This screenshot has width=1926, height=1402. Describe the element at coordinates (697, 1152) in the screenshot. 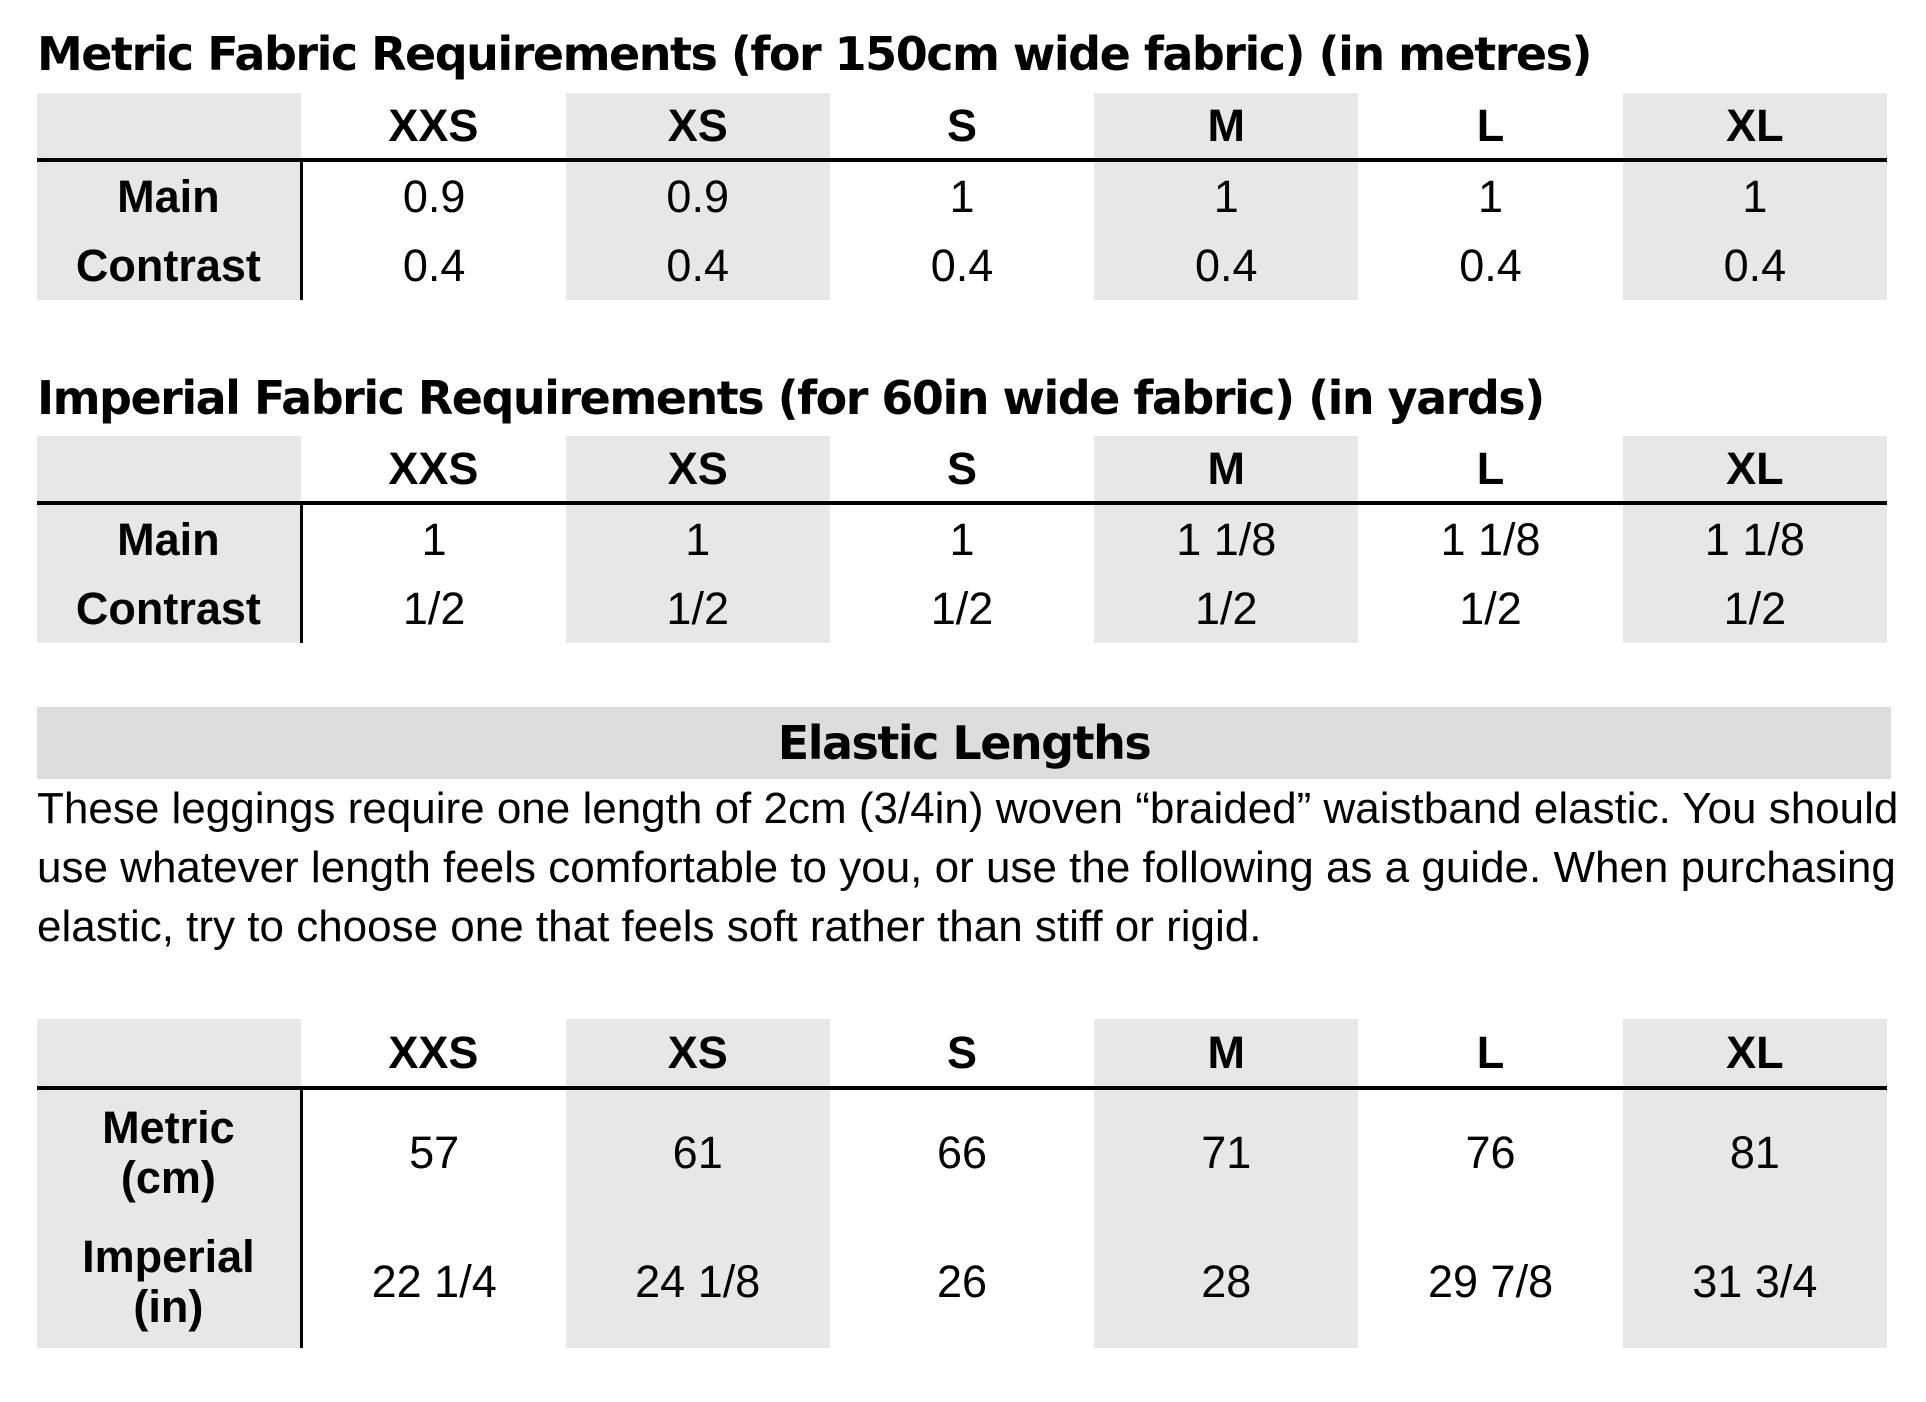

I see `cell: 61` at that location.